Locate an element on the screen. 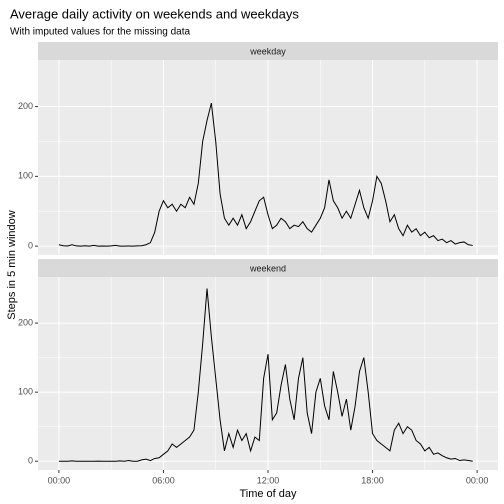 The height and width of the screenshot is (504, 504). chart-subtitle: With imputed values for the missing data is located at coordinates (100, 32).